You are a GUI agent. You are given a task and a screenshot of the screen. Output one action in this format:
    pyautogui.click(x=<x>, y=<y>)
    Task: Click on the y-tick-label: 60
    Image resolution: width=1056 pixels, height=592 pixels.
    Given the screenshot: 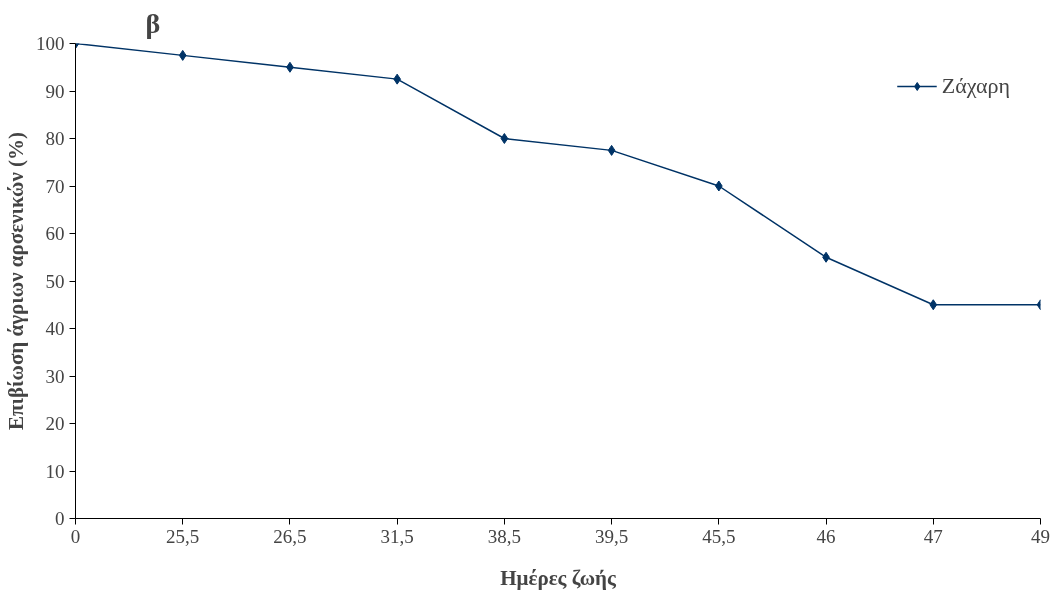 What is the action you would take?
    pyautogui.click(x=55, y=233)
    